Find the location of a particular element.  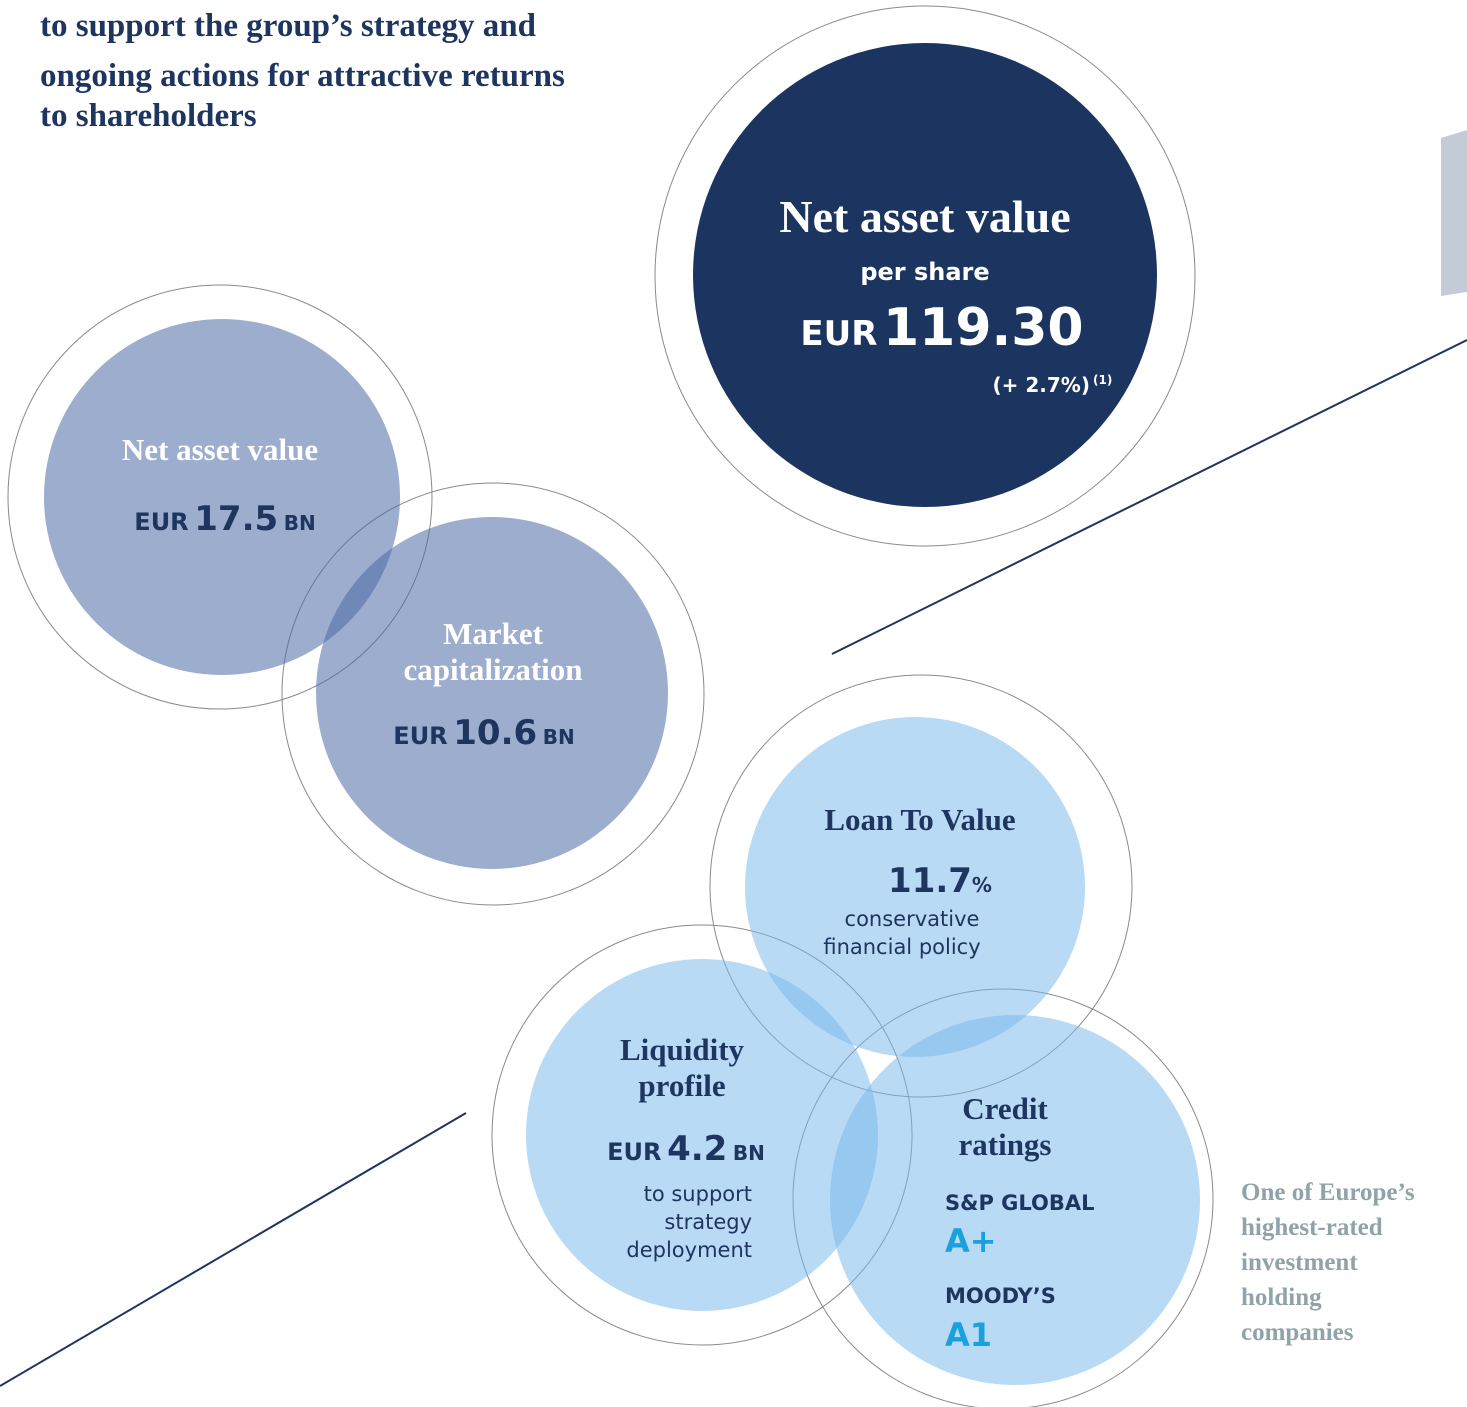

side-note: holding is located at coordinates (1281, 1297).